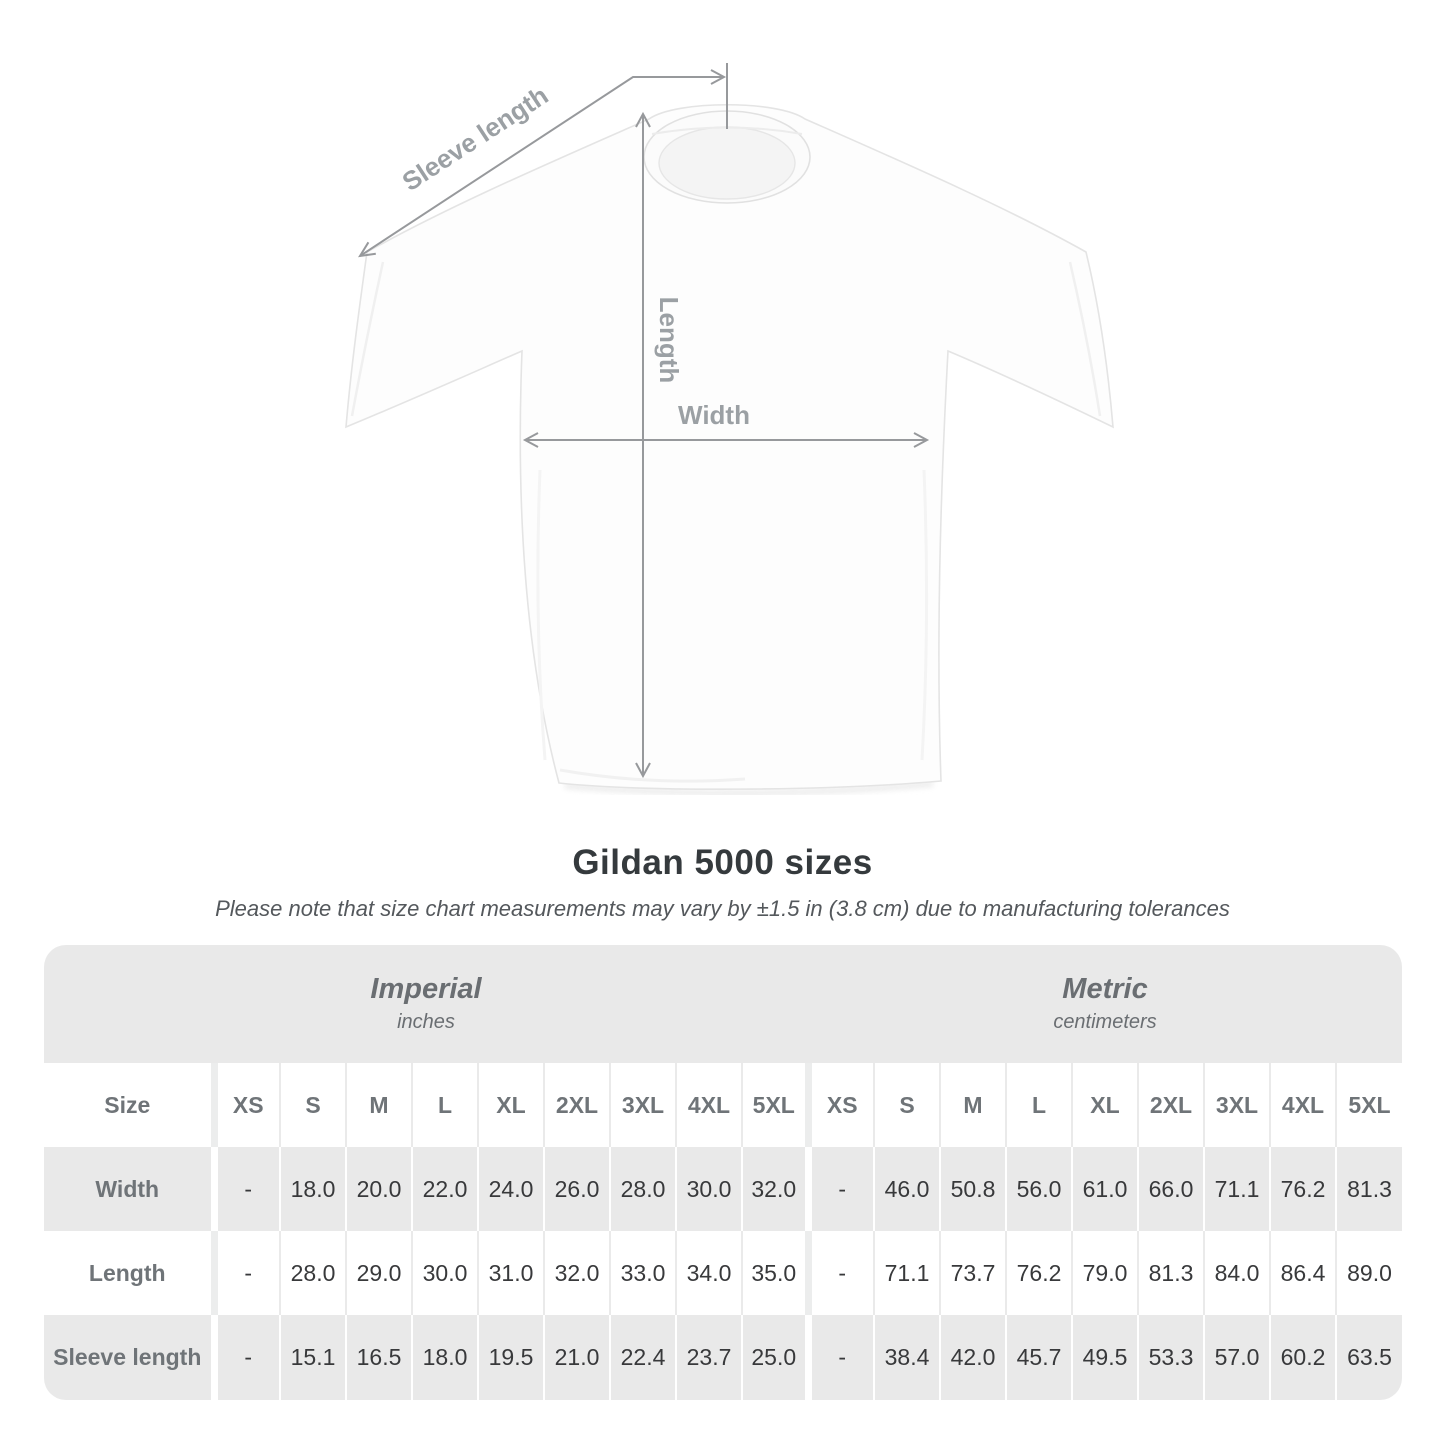 The height and width of the screenshot is (1445, 1445). Describe the element at coordinates (726, 440) in the screenshot. I see `width-dimension-line` at that location.